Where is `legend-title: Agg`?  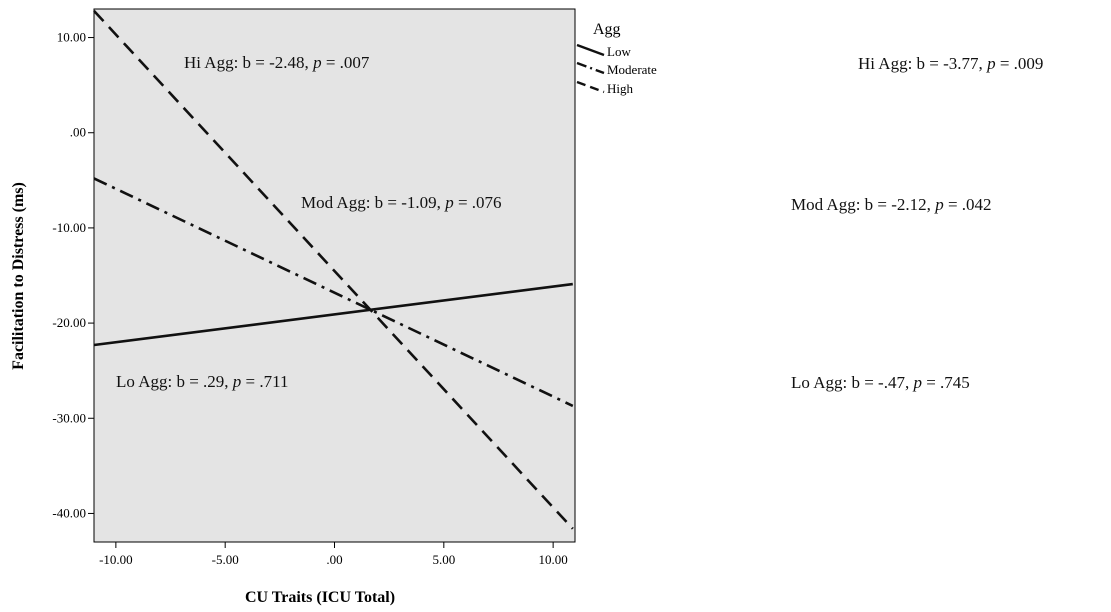
legend-title: Agg is located at coordinates (607, 29).